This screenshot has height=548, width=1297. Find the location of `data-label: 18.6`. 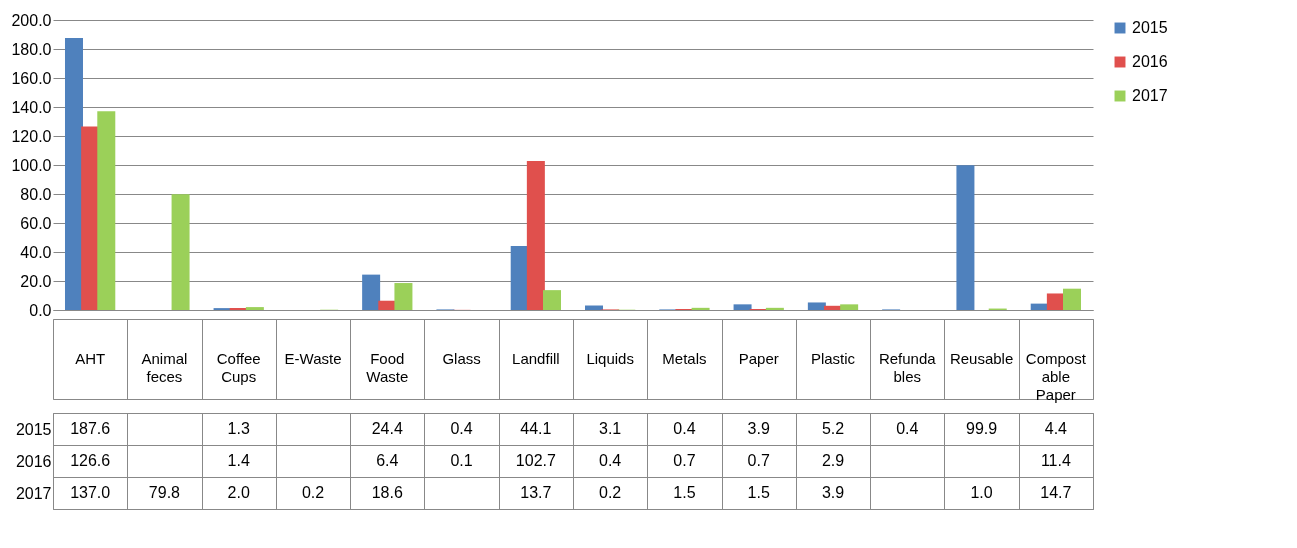

data-label: 18.6 is located at coordinates (387, 492).